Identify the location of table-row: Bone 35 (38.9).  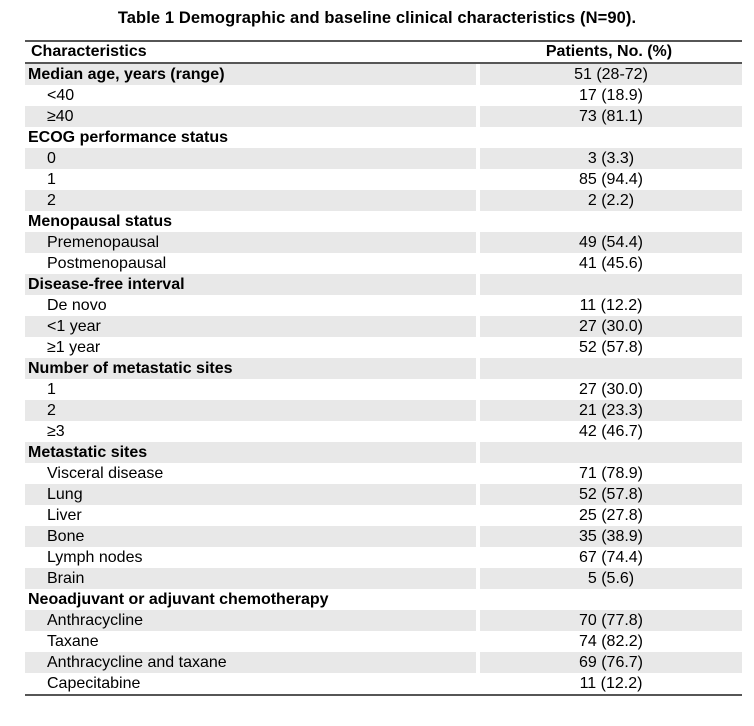
(383, 536).